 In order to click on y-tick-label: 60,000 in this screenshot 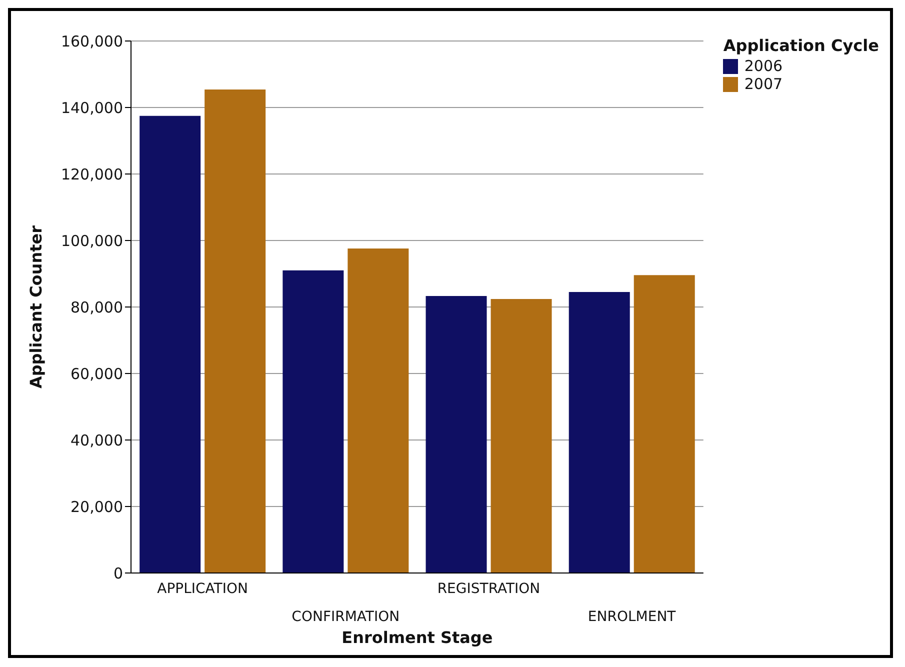, I will do `click(96, 373)`.